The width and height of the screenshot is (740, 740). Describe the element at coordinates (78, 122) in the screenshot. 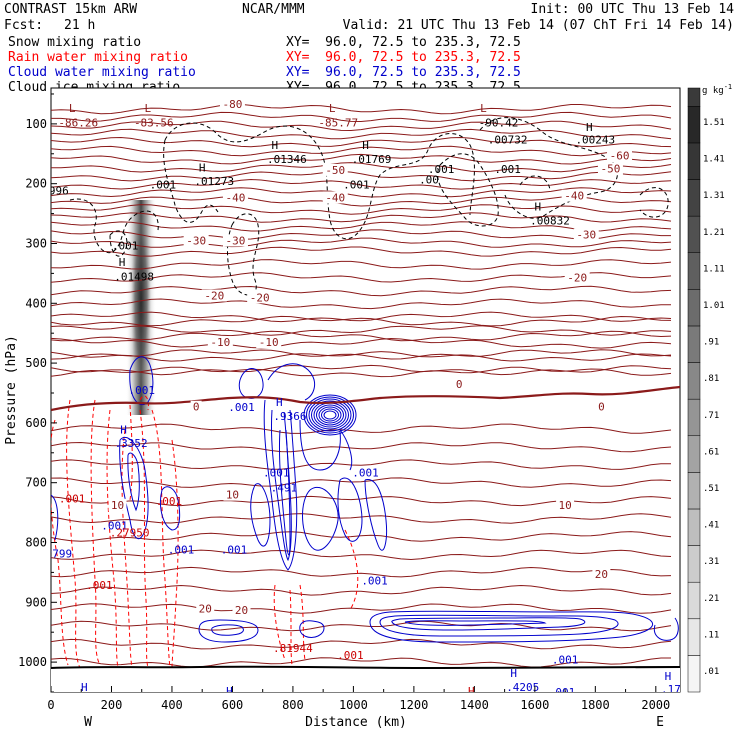

I see `contour-annotation: -86.26` at that location.